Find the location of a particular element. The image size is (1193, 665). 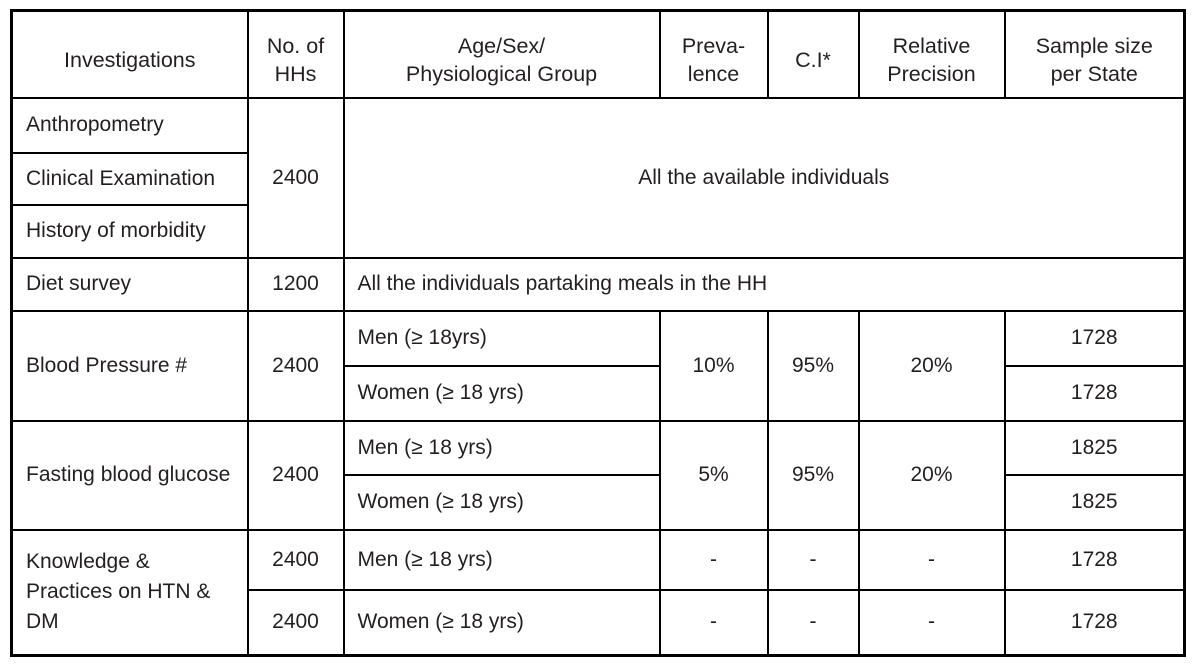

cell-clinical-examination-label: Clinical Examination is located at coordinates (129, 178).